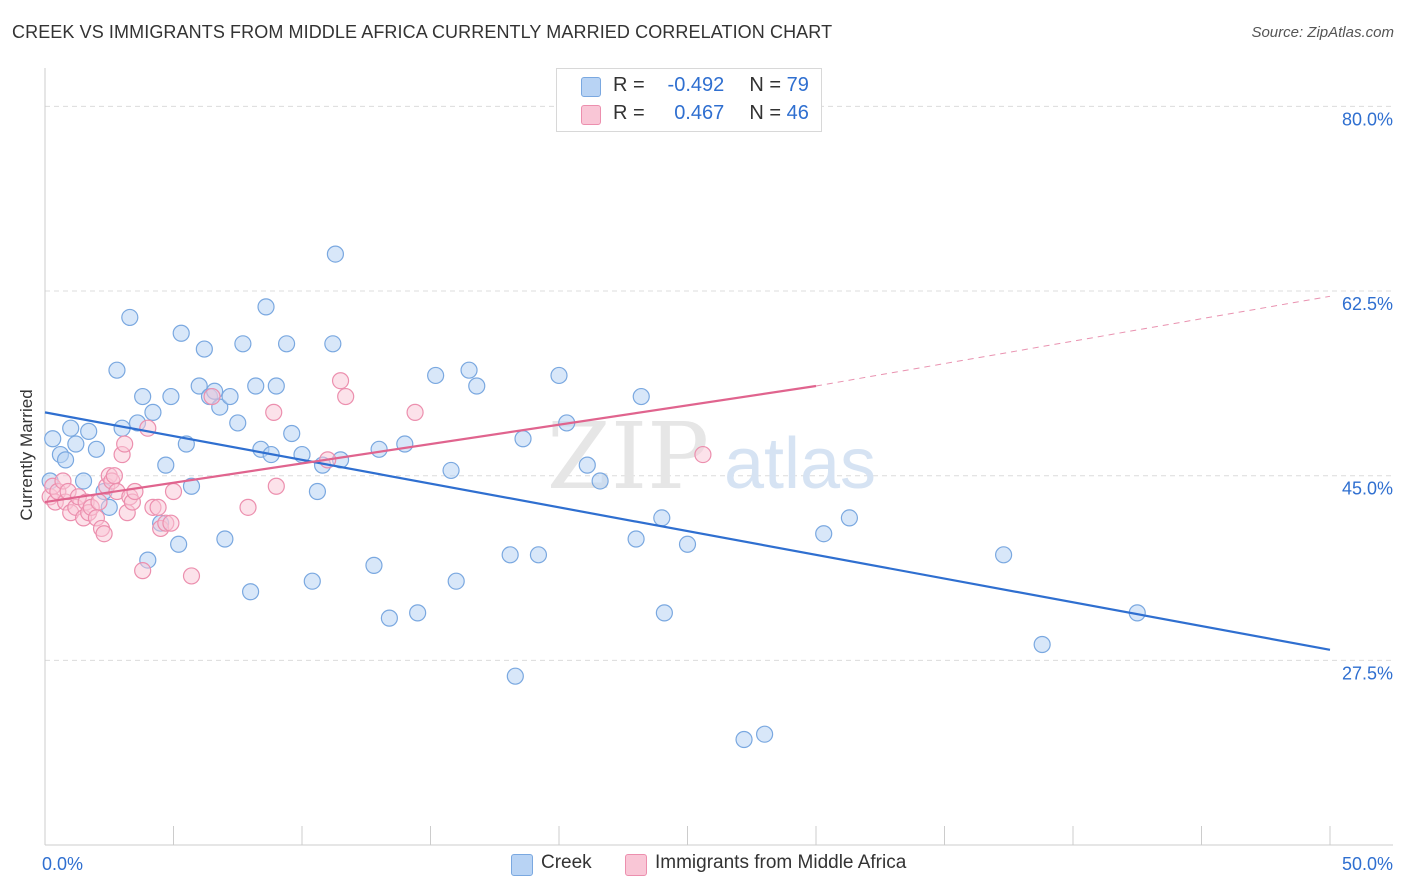 The height and width of the screenshot is (892, 1406). I want to click on y-tick-label: 27.5%, so click(1367, 673).